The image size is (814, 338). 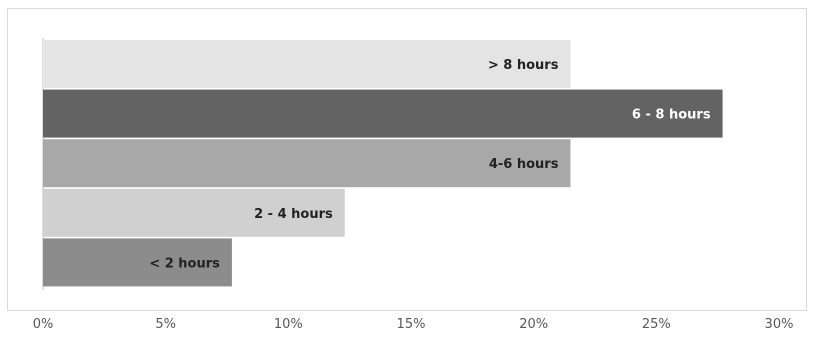 I want to click on bar-8-hours, so click(x=307, y=64).